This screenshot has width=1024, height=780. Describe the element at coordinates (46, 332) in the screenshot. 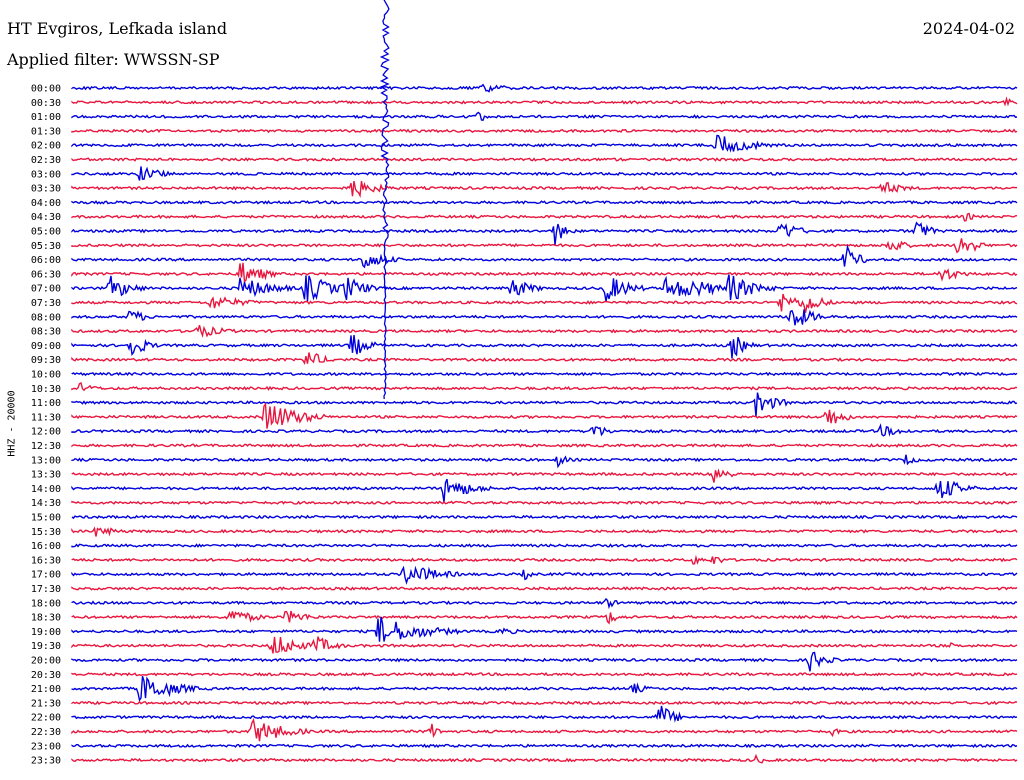

I see `time-label: 08:30` at that location.